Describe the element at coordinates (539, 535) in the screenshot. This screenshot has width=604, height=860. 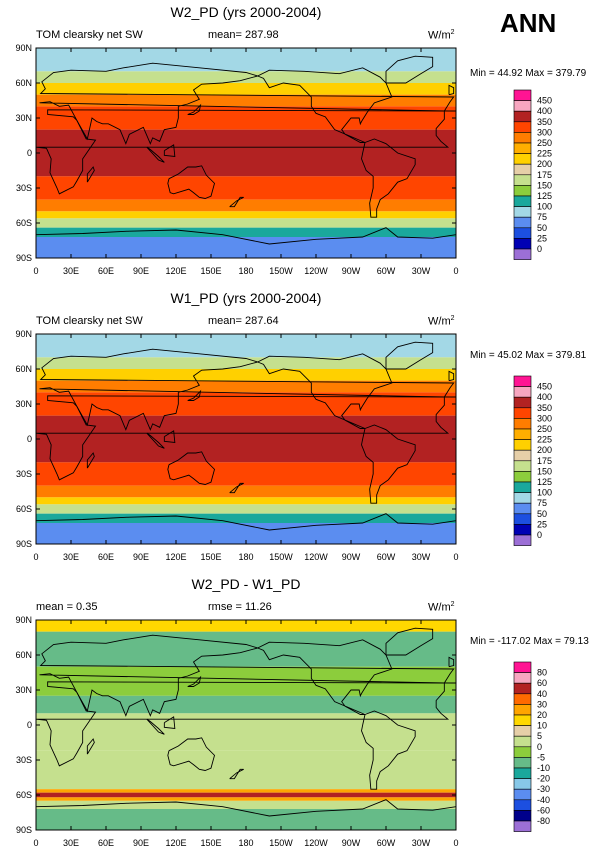
I see `panel2-legend-label-14: 0` at that location.